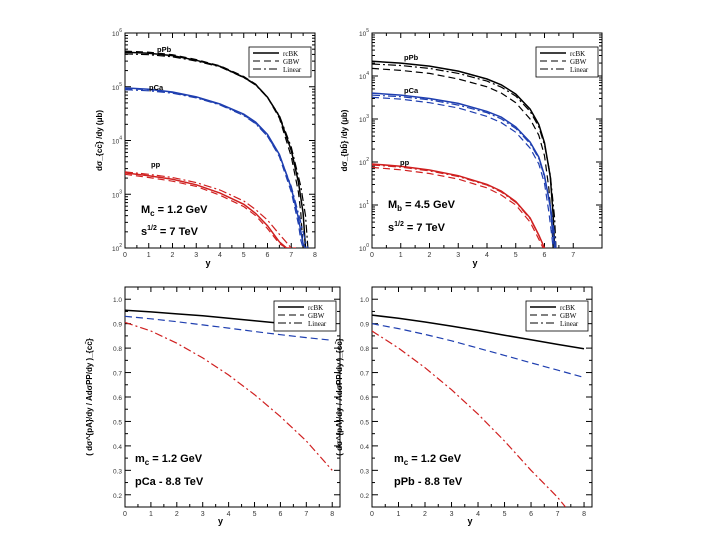 The image size is (720, 545). What do you see at coordinates (120, 246) in the screenshot?
I see `y-tick-exponent: 2` at bounding box center [120, 246].